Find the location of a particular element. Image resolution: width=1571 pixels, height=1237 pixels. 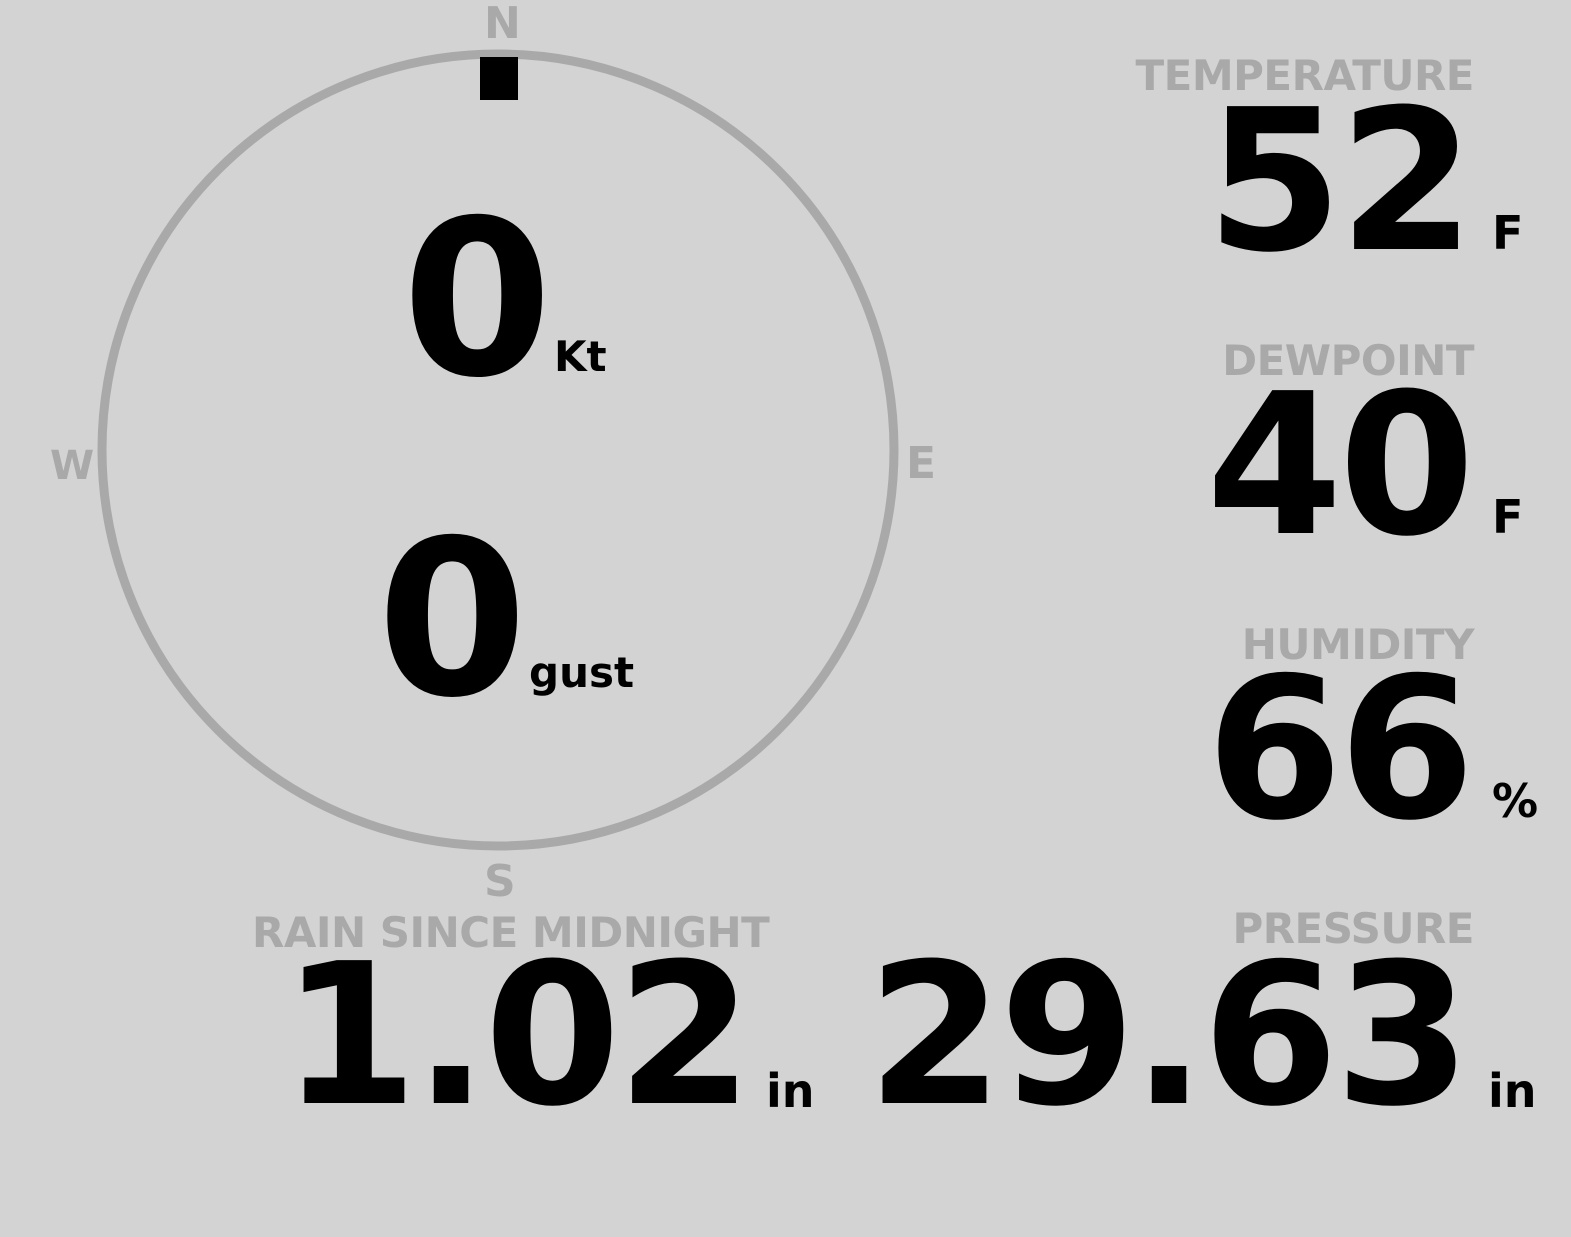

wind-direction-marker is located at coordinates (499, 78).